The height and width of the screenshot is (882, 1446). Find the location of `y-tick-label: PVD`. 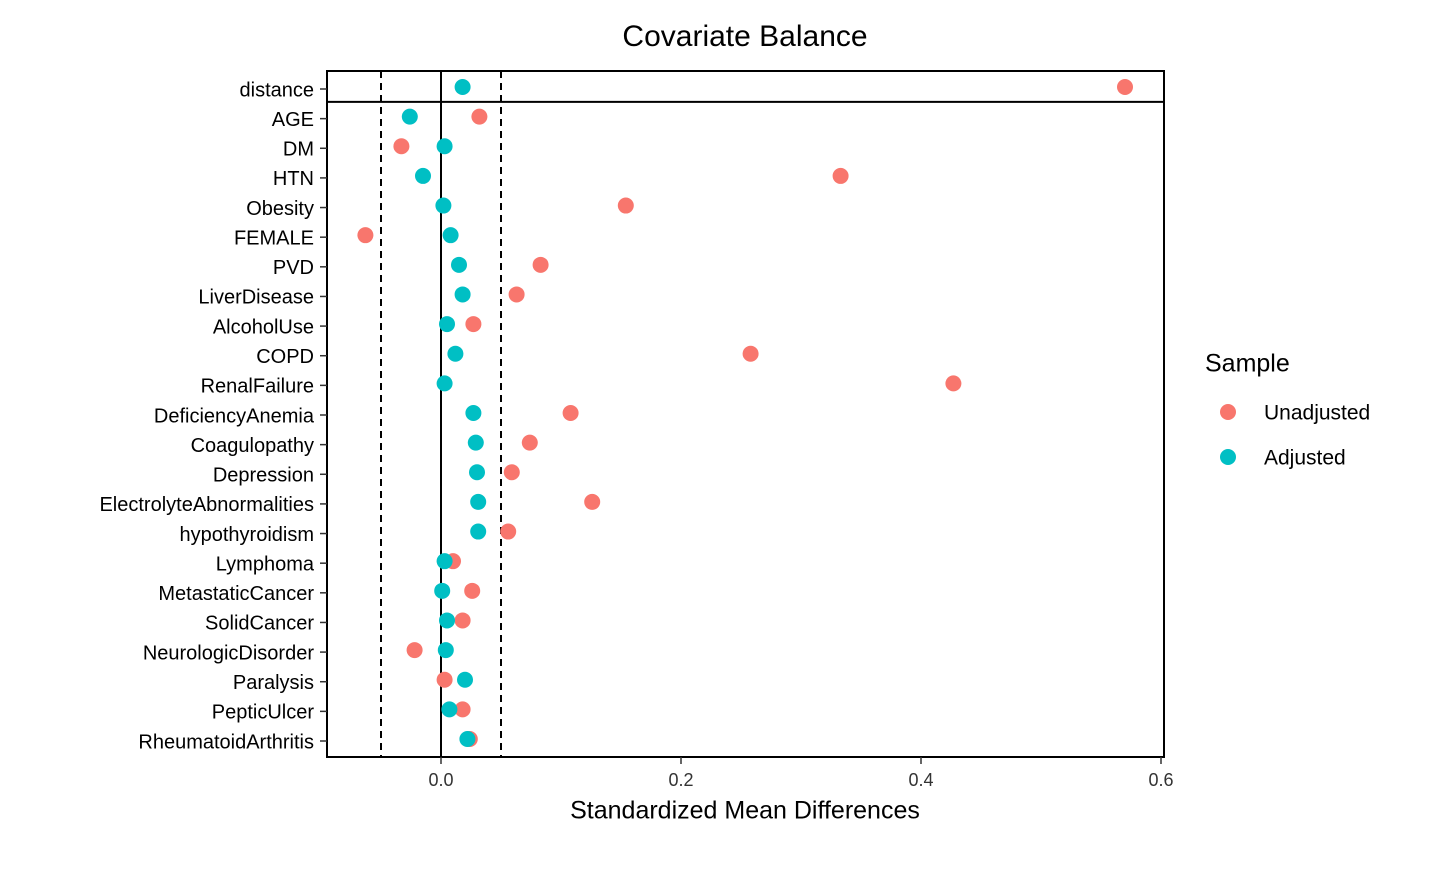

y-tick-label: PVD is located at coordinates (293, 268).